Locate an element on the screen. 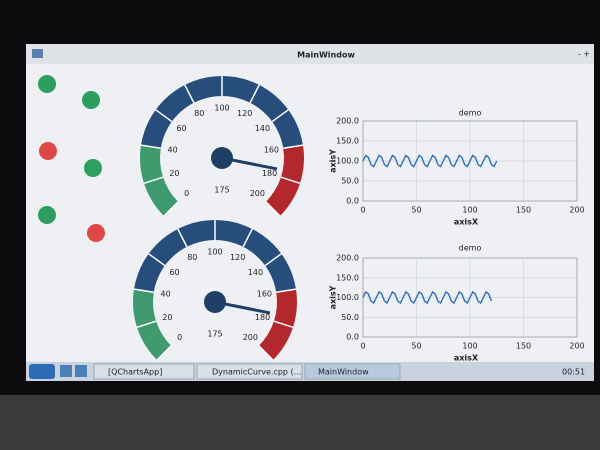 The height and width of the screenshot is (450, 600). title-bar is located at coordinates (310, 54).